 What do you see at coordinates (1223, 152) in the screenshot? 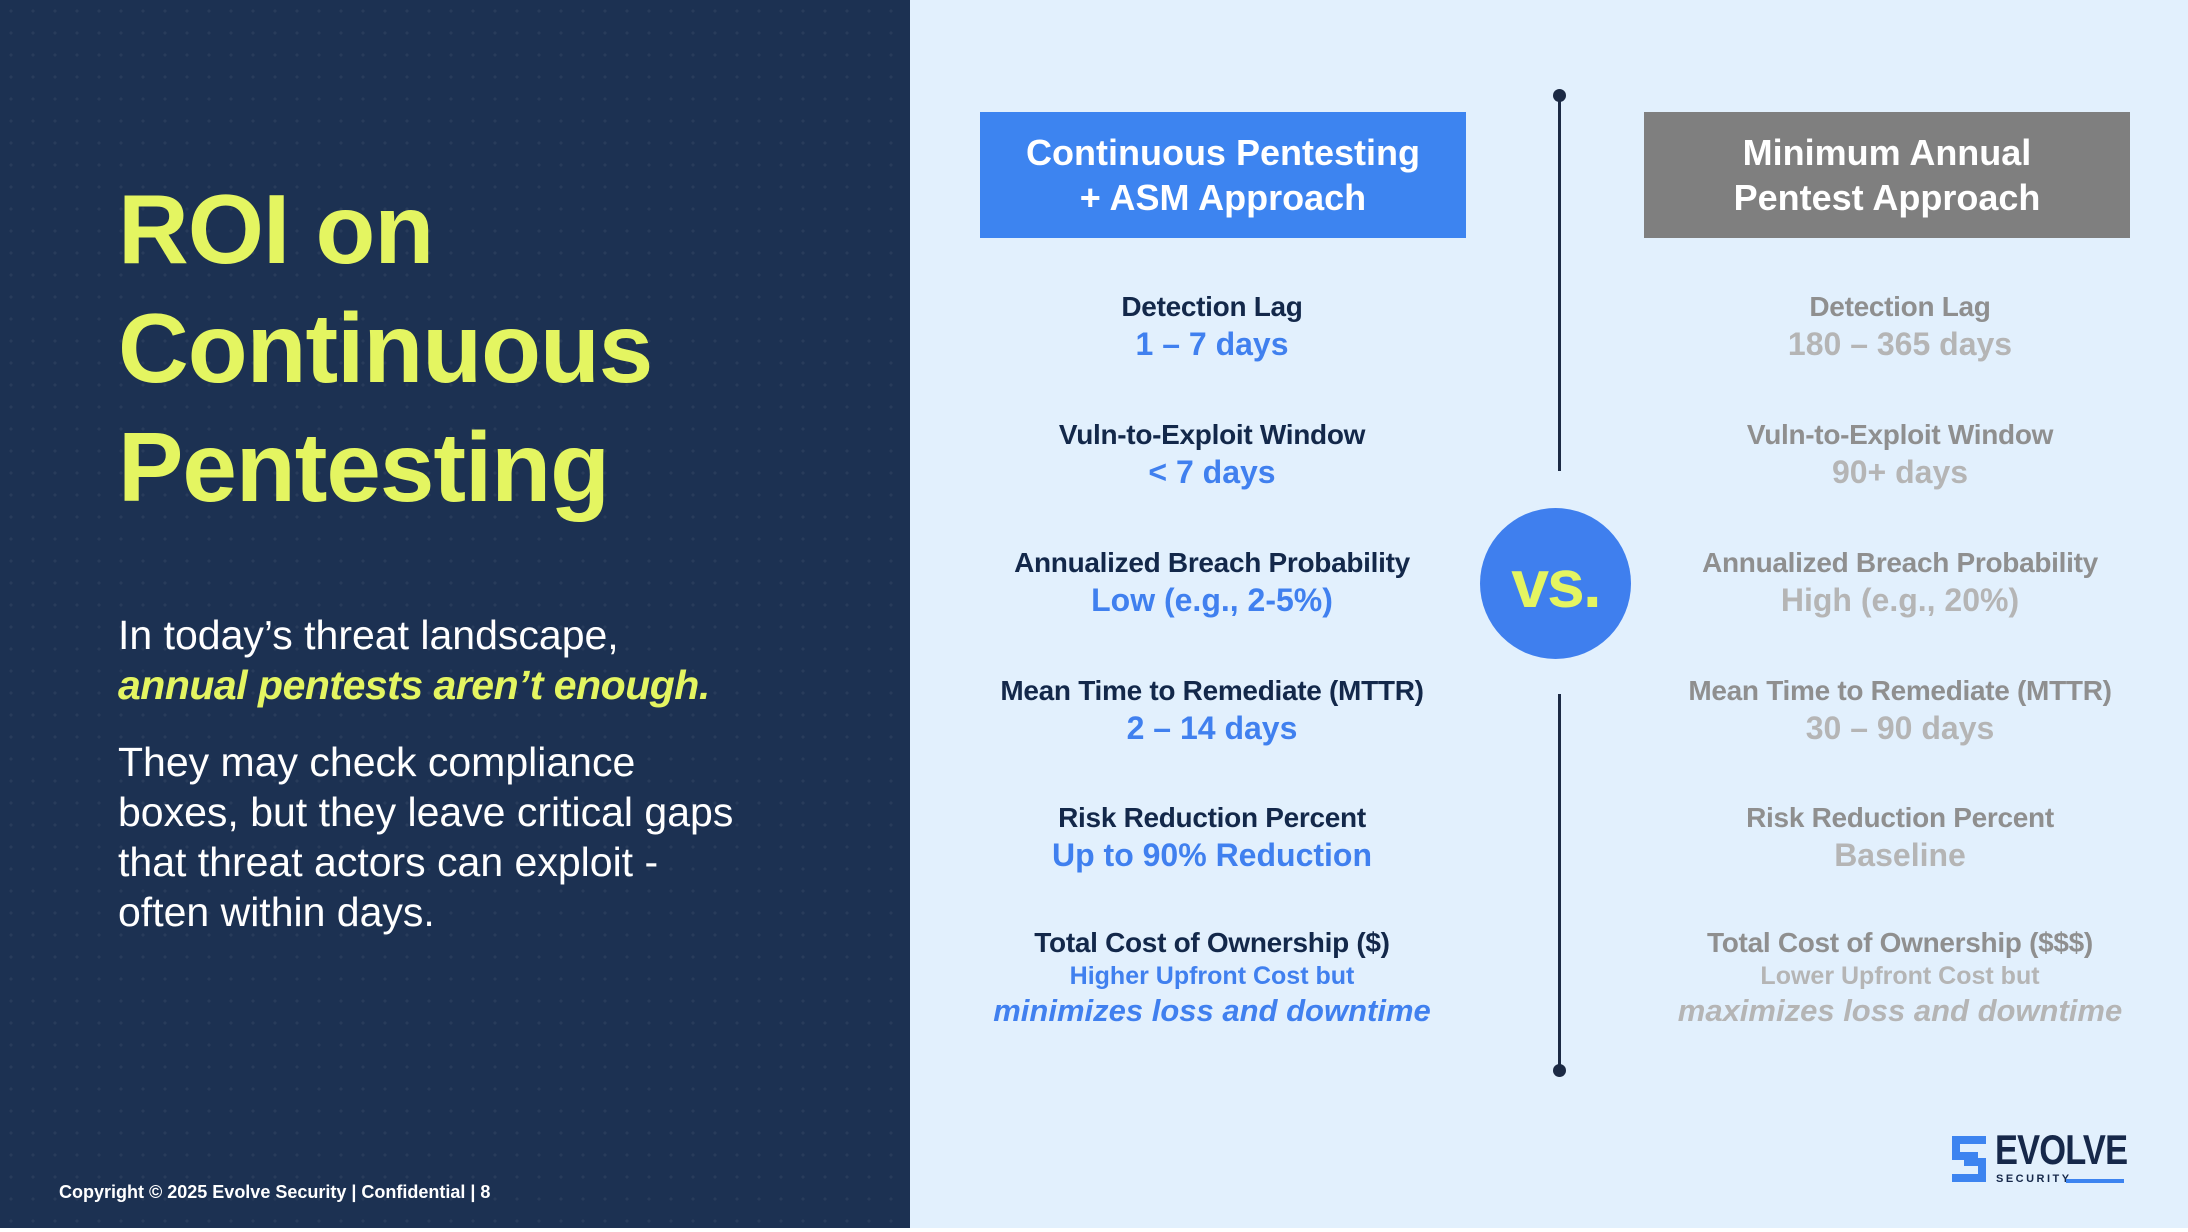
I see `header-line: Continuous Pentesting` at bounding box center [1223, 152].